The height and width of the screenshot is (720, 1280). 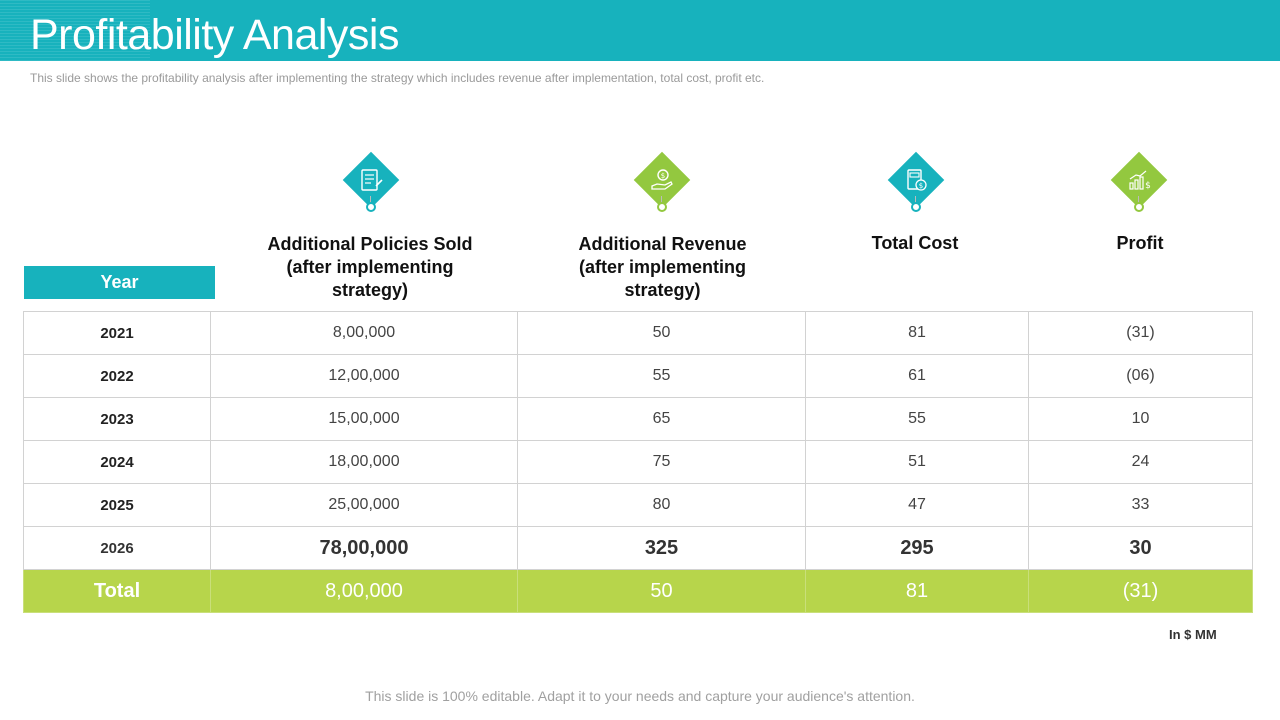 I want to click on total-revenue-cell: 50, so click(x=661, y=591).